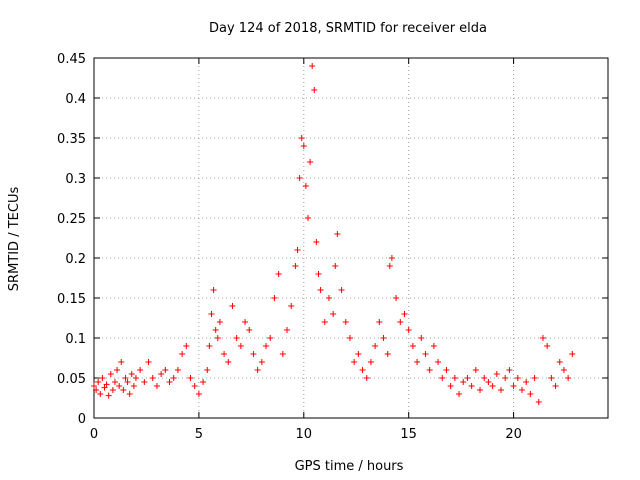  Describe the element at coordinates (71, 139) in the screenshot. I see `y-tick-label: 0.35` at that location.